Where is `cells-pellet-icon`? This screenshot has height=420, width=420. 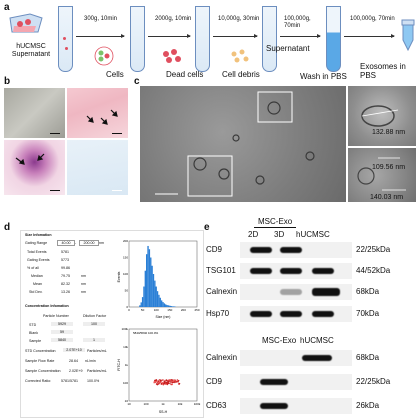
cells-pellet-icon is located at coordinates (104, 56).